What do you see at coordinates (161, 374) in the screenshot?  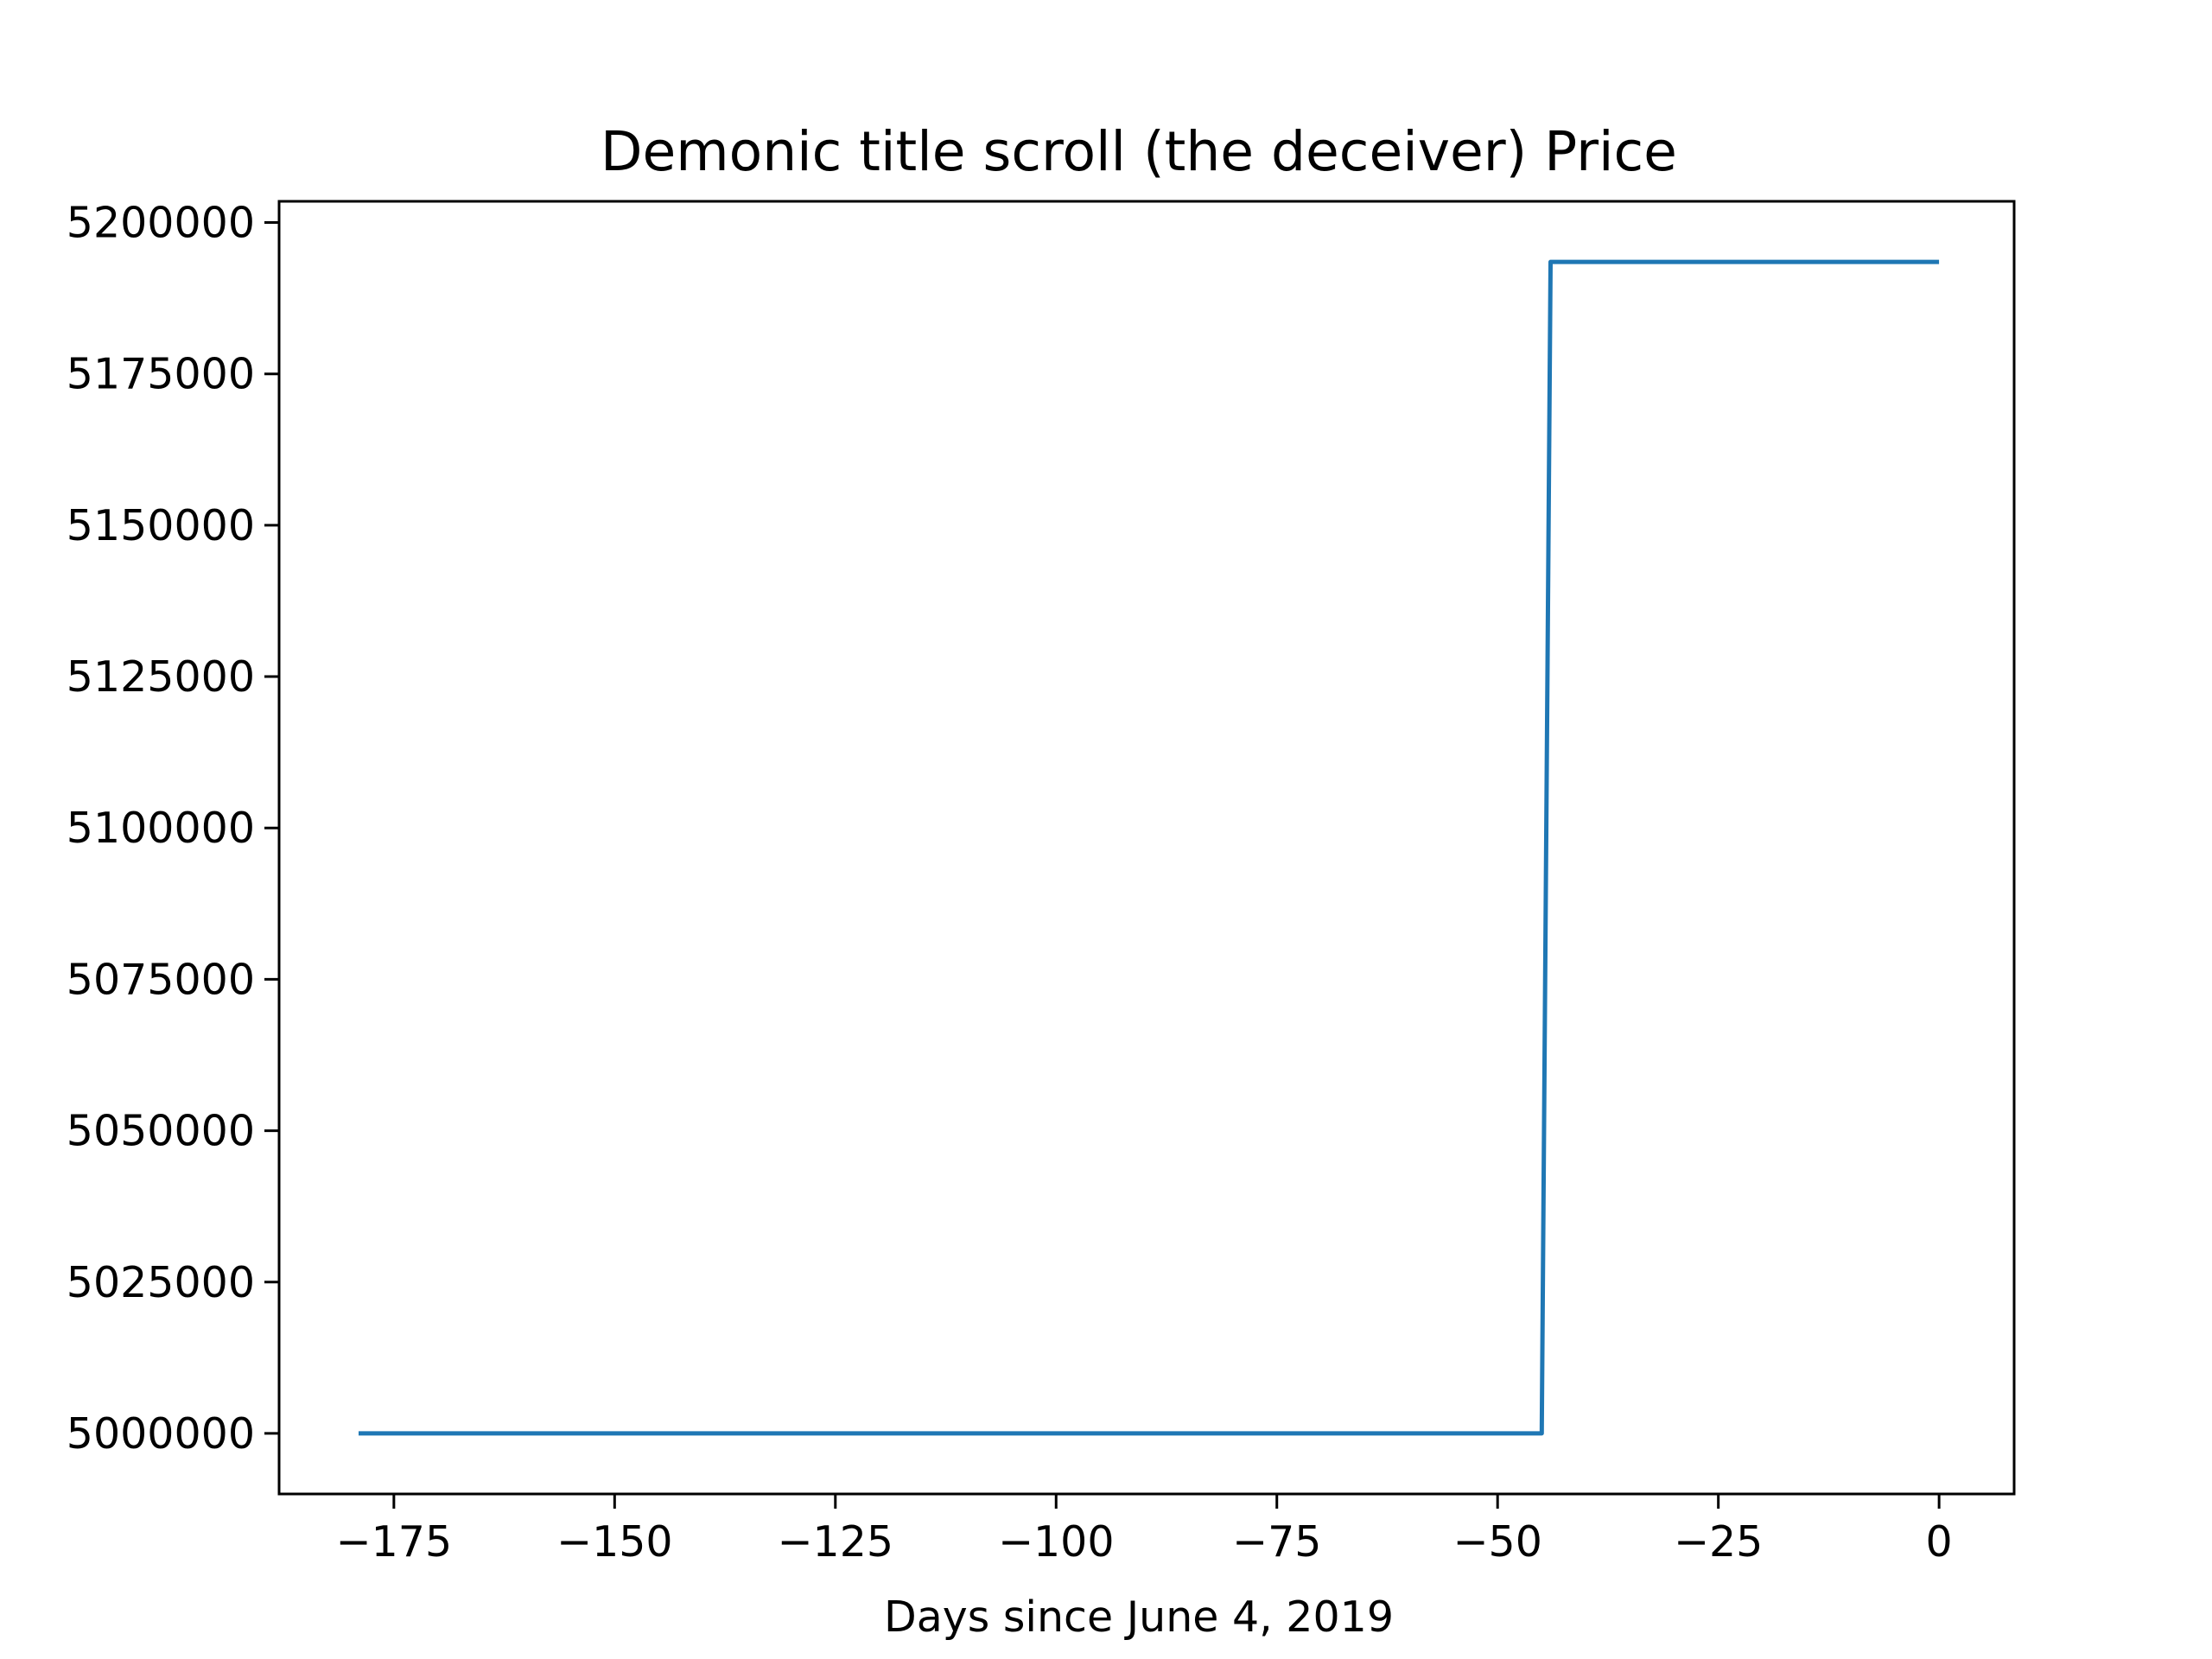 I see `y-tick-label: 5175000` at bounding box center [161, 374].